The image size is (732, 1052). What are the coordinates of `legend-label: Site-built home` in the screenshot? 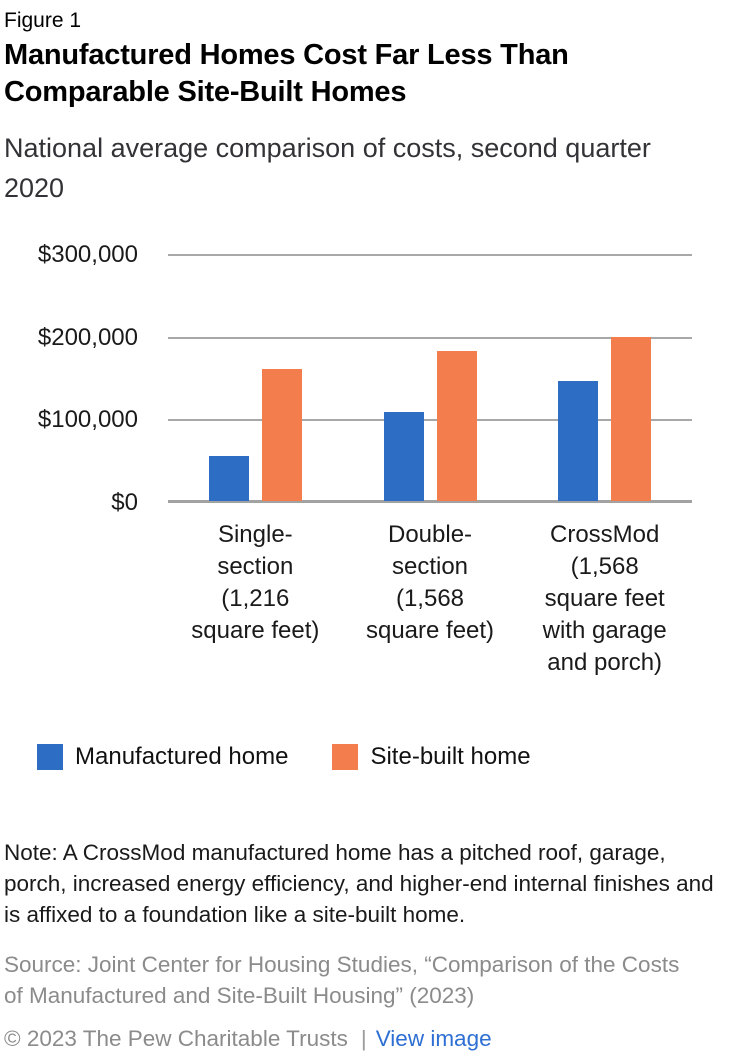 It's located at (450, 756).